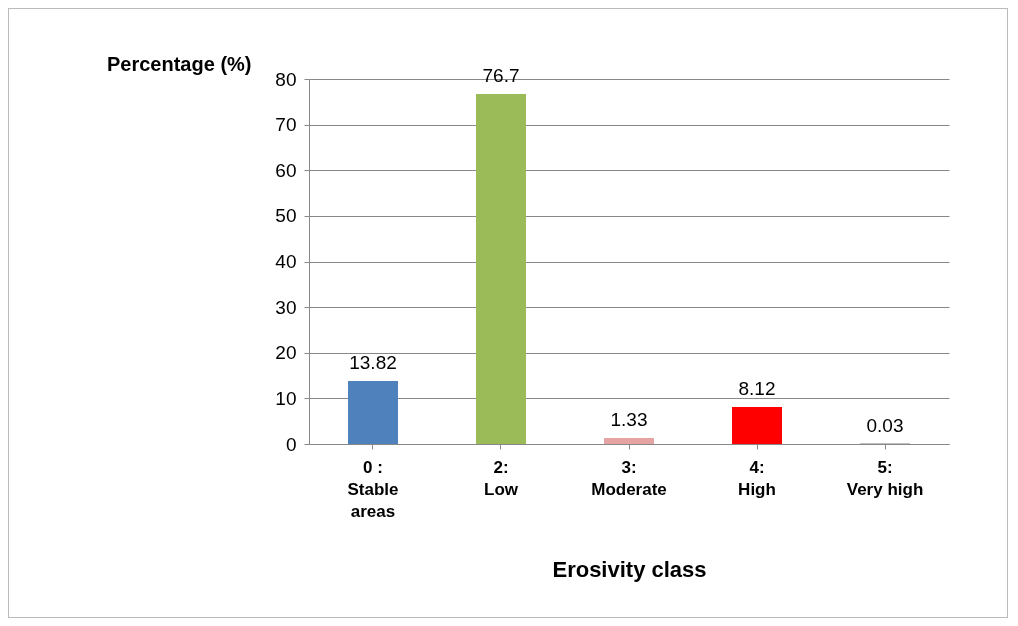 The height and width of the screenshot is (626, 1018). What do you see at coordinates (179, 63) in the screenshot?
I see `y-axis-title: Percentage (%)` at bounding box center [179, 63].